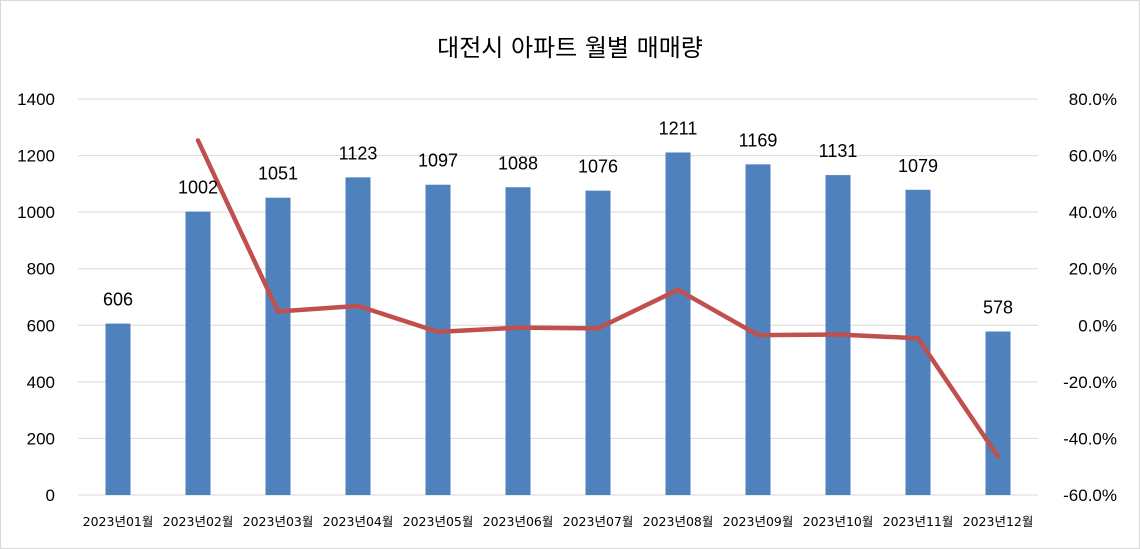  What do you see at coordinates (36, 297) in the screenshot?
I see `y-axis-left: 0 200 400 600 800 1000 1200 1400` at bounding box center [36, 297].